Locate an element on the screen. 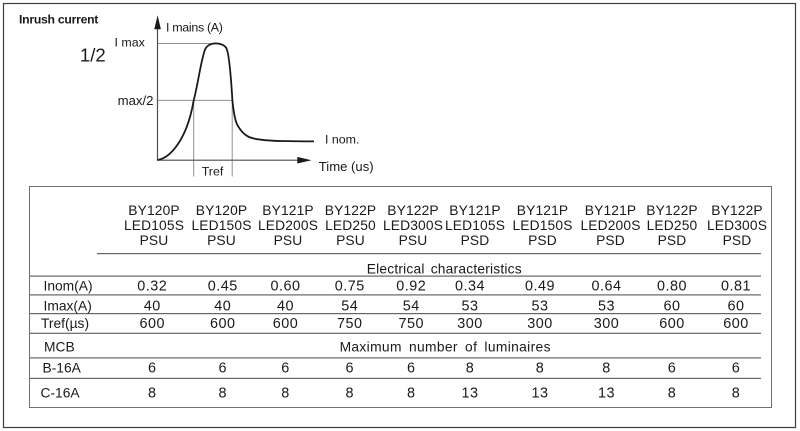  svg-text: Tref is located at coordinates (213, 172).